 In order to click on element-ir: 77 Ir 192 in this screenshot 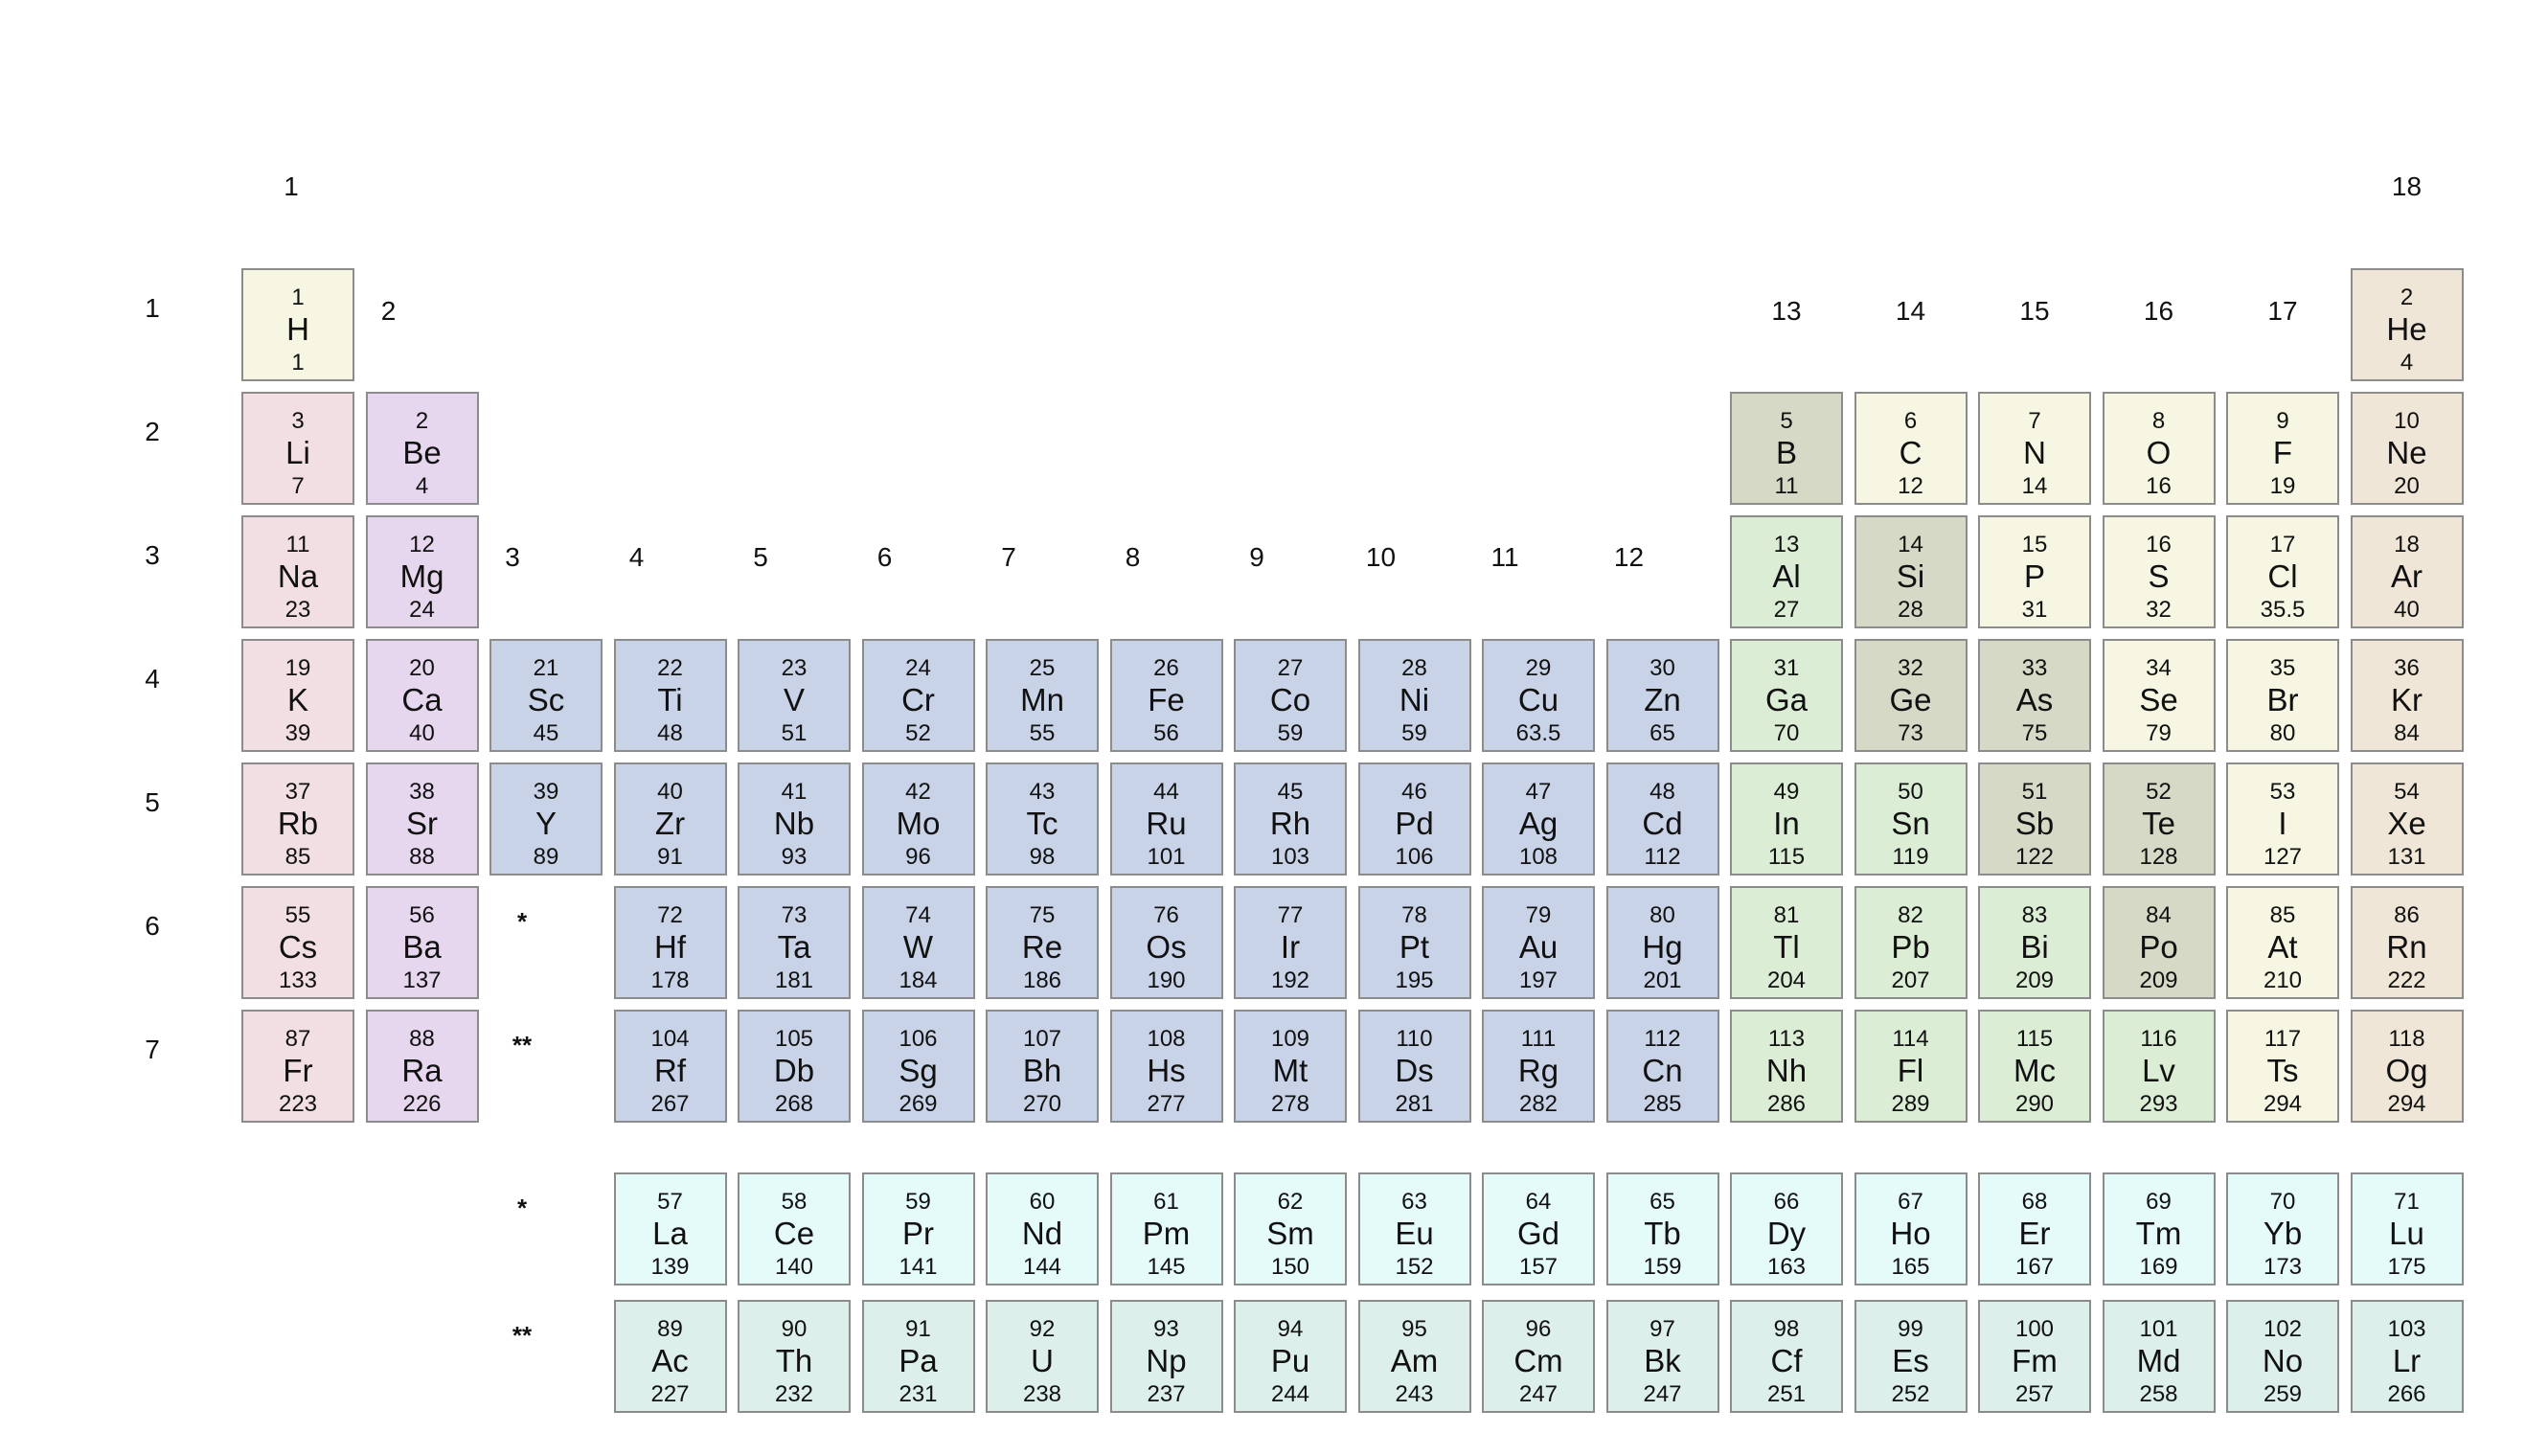, I will do `click(1290, 942)`.